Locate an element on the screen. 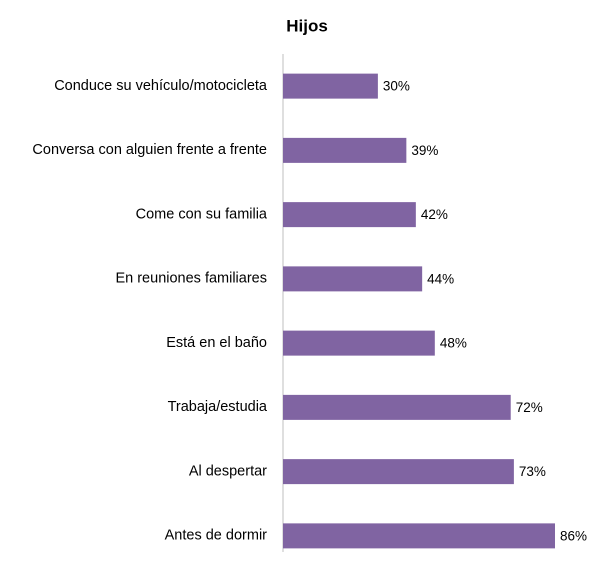 This screenshot has width=591, height=561. data-label: 48% is located at coordinates (453, 343).